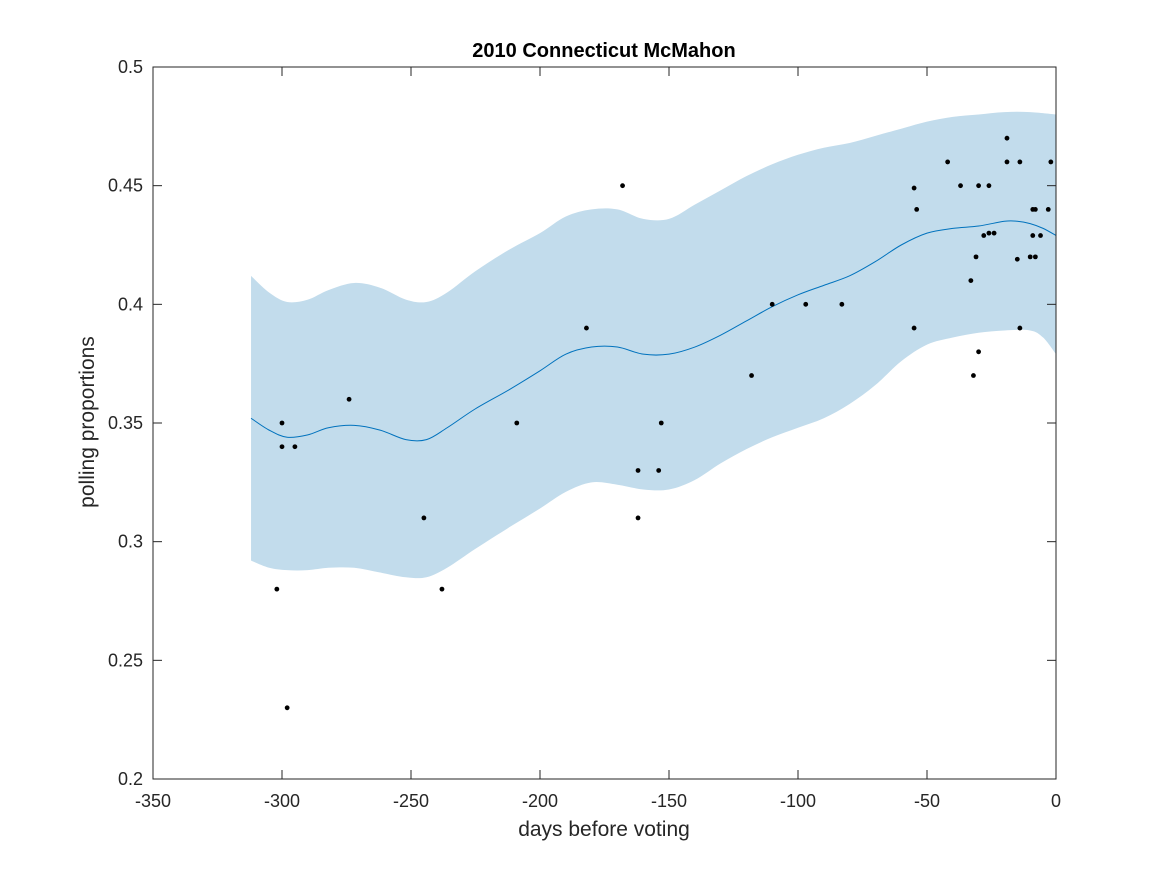 Image resolution: width=1167 pixels, height=875 pixels. What do you see at coordinates (540, 801) in the screenshot?
I see `x-tick-label: -200` at bounding box center [540, 801].